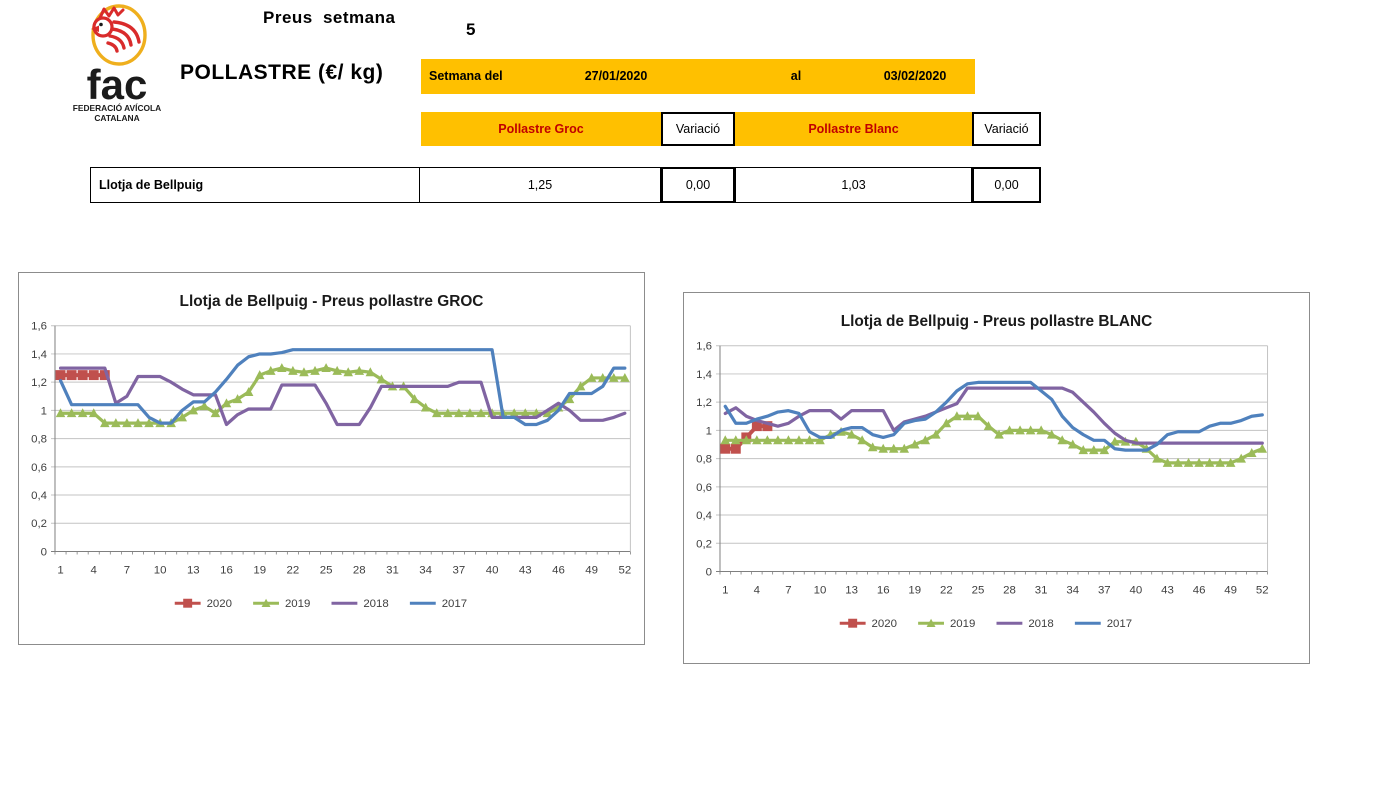  What do you see at coordinates (796, 76) in the screenshot?
I see `week-to-label: al` at bounding box center [796, 76].